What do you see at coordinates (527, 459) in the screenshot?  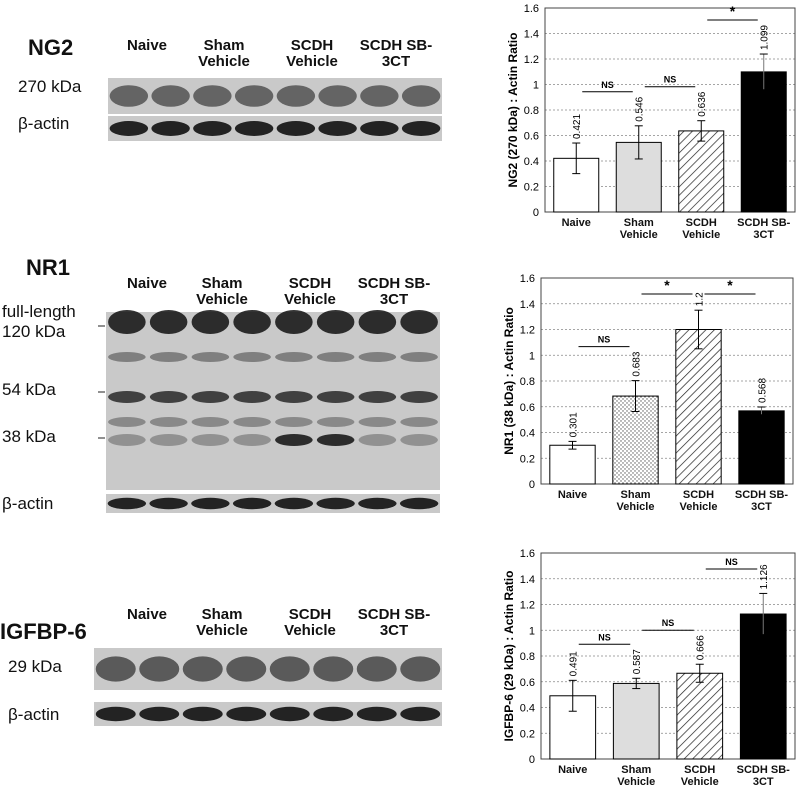 I see `y-tick-label: 0.2` at bounding box center [527, 459].